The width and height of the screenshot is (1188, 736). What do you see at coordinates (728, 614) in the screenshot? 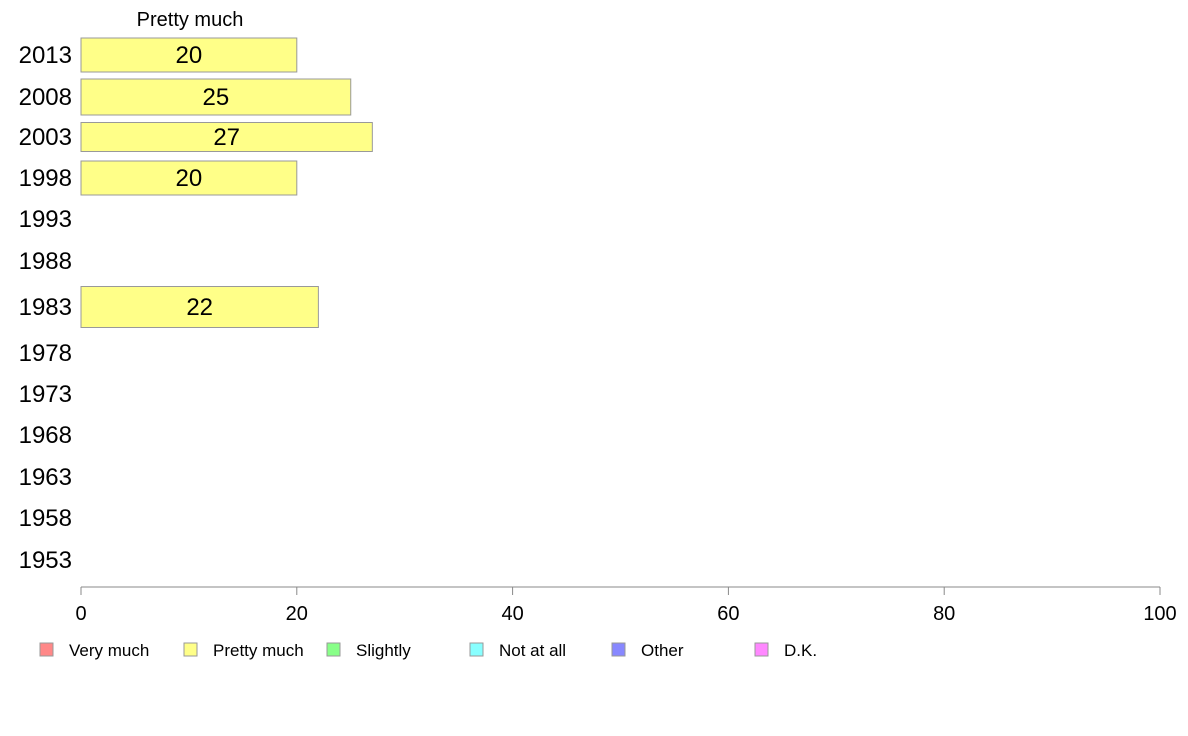
I see `x-tick-label: 60` at bounding box center [728, 614].